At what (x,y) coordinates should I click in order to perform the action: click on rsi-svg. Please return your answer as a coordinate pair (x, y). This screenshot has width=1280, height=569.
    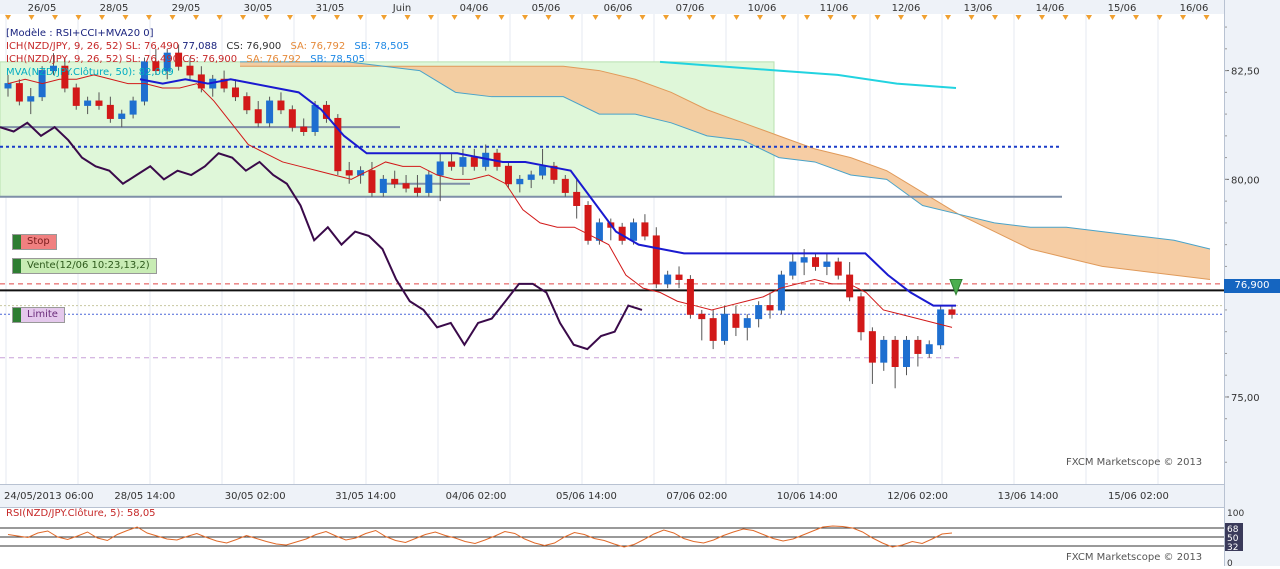
    Looking at the image, I should click on (612, 536).